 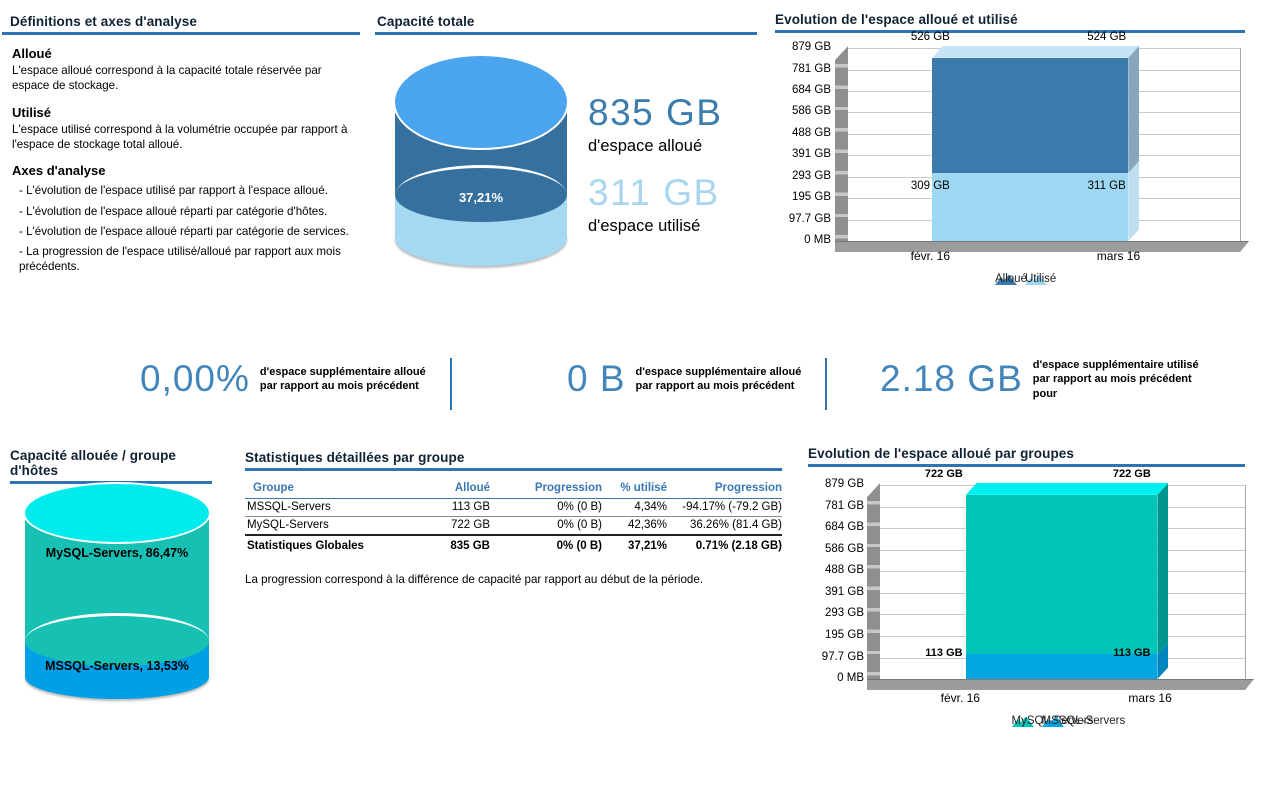 What do you see at coordinates (655, 112) in the screenshot?
I see `allocated-space-value: 835 GB` at bounding box center [655, 112].